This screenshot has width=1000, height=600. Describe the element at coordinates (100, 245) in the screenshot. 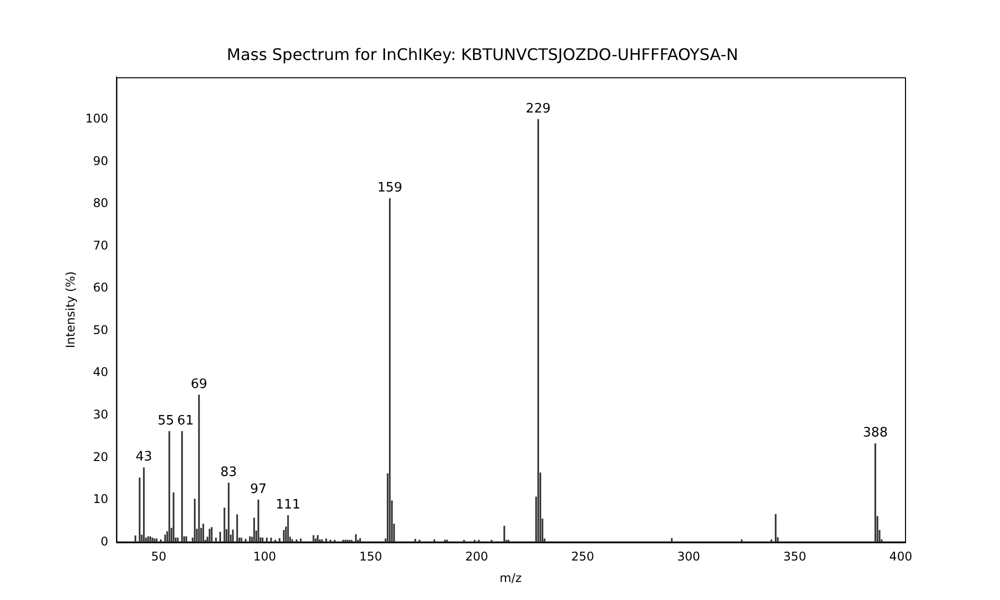

I see `y-tick-label: 70` at that location.